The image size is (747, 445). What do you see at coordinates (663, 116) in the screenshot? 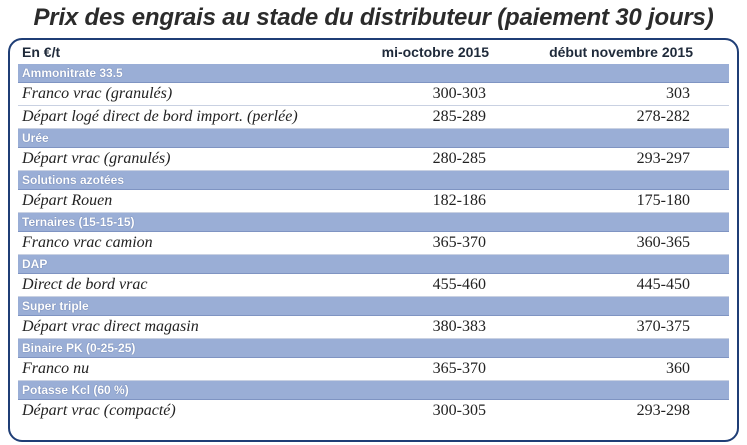
I see `price-early-november: 278-282` at bounding box center [663, 116].